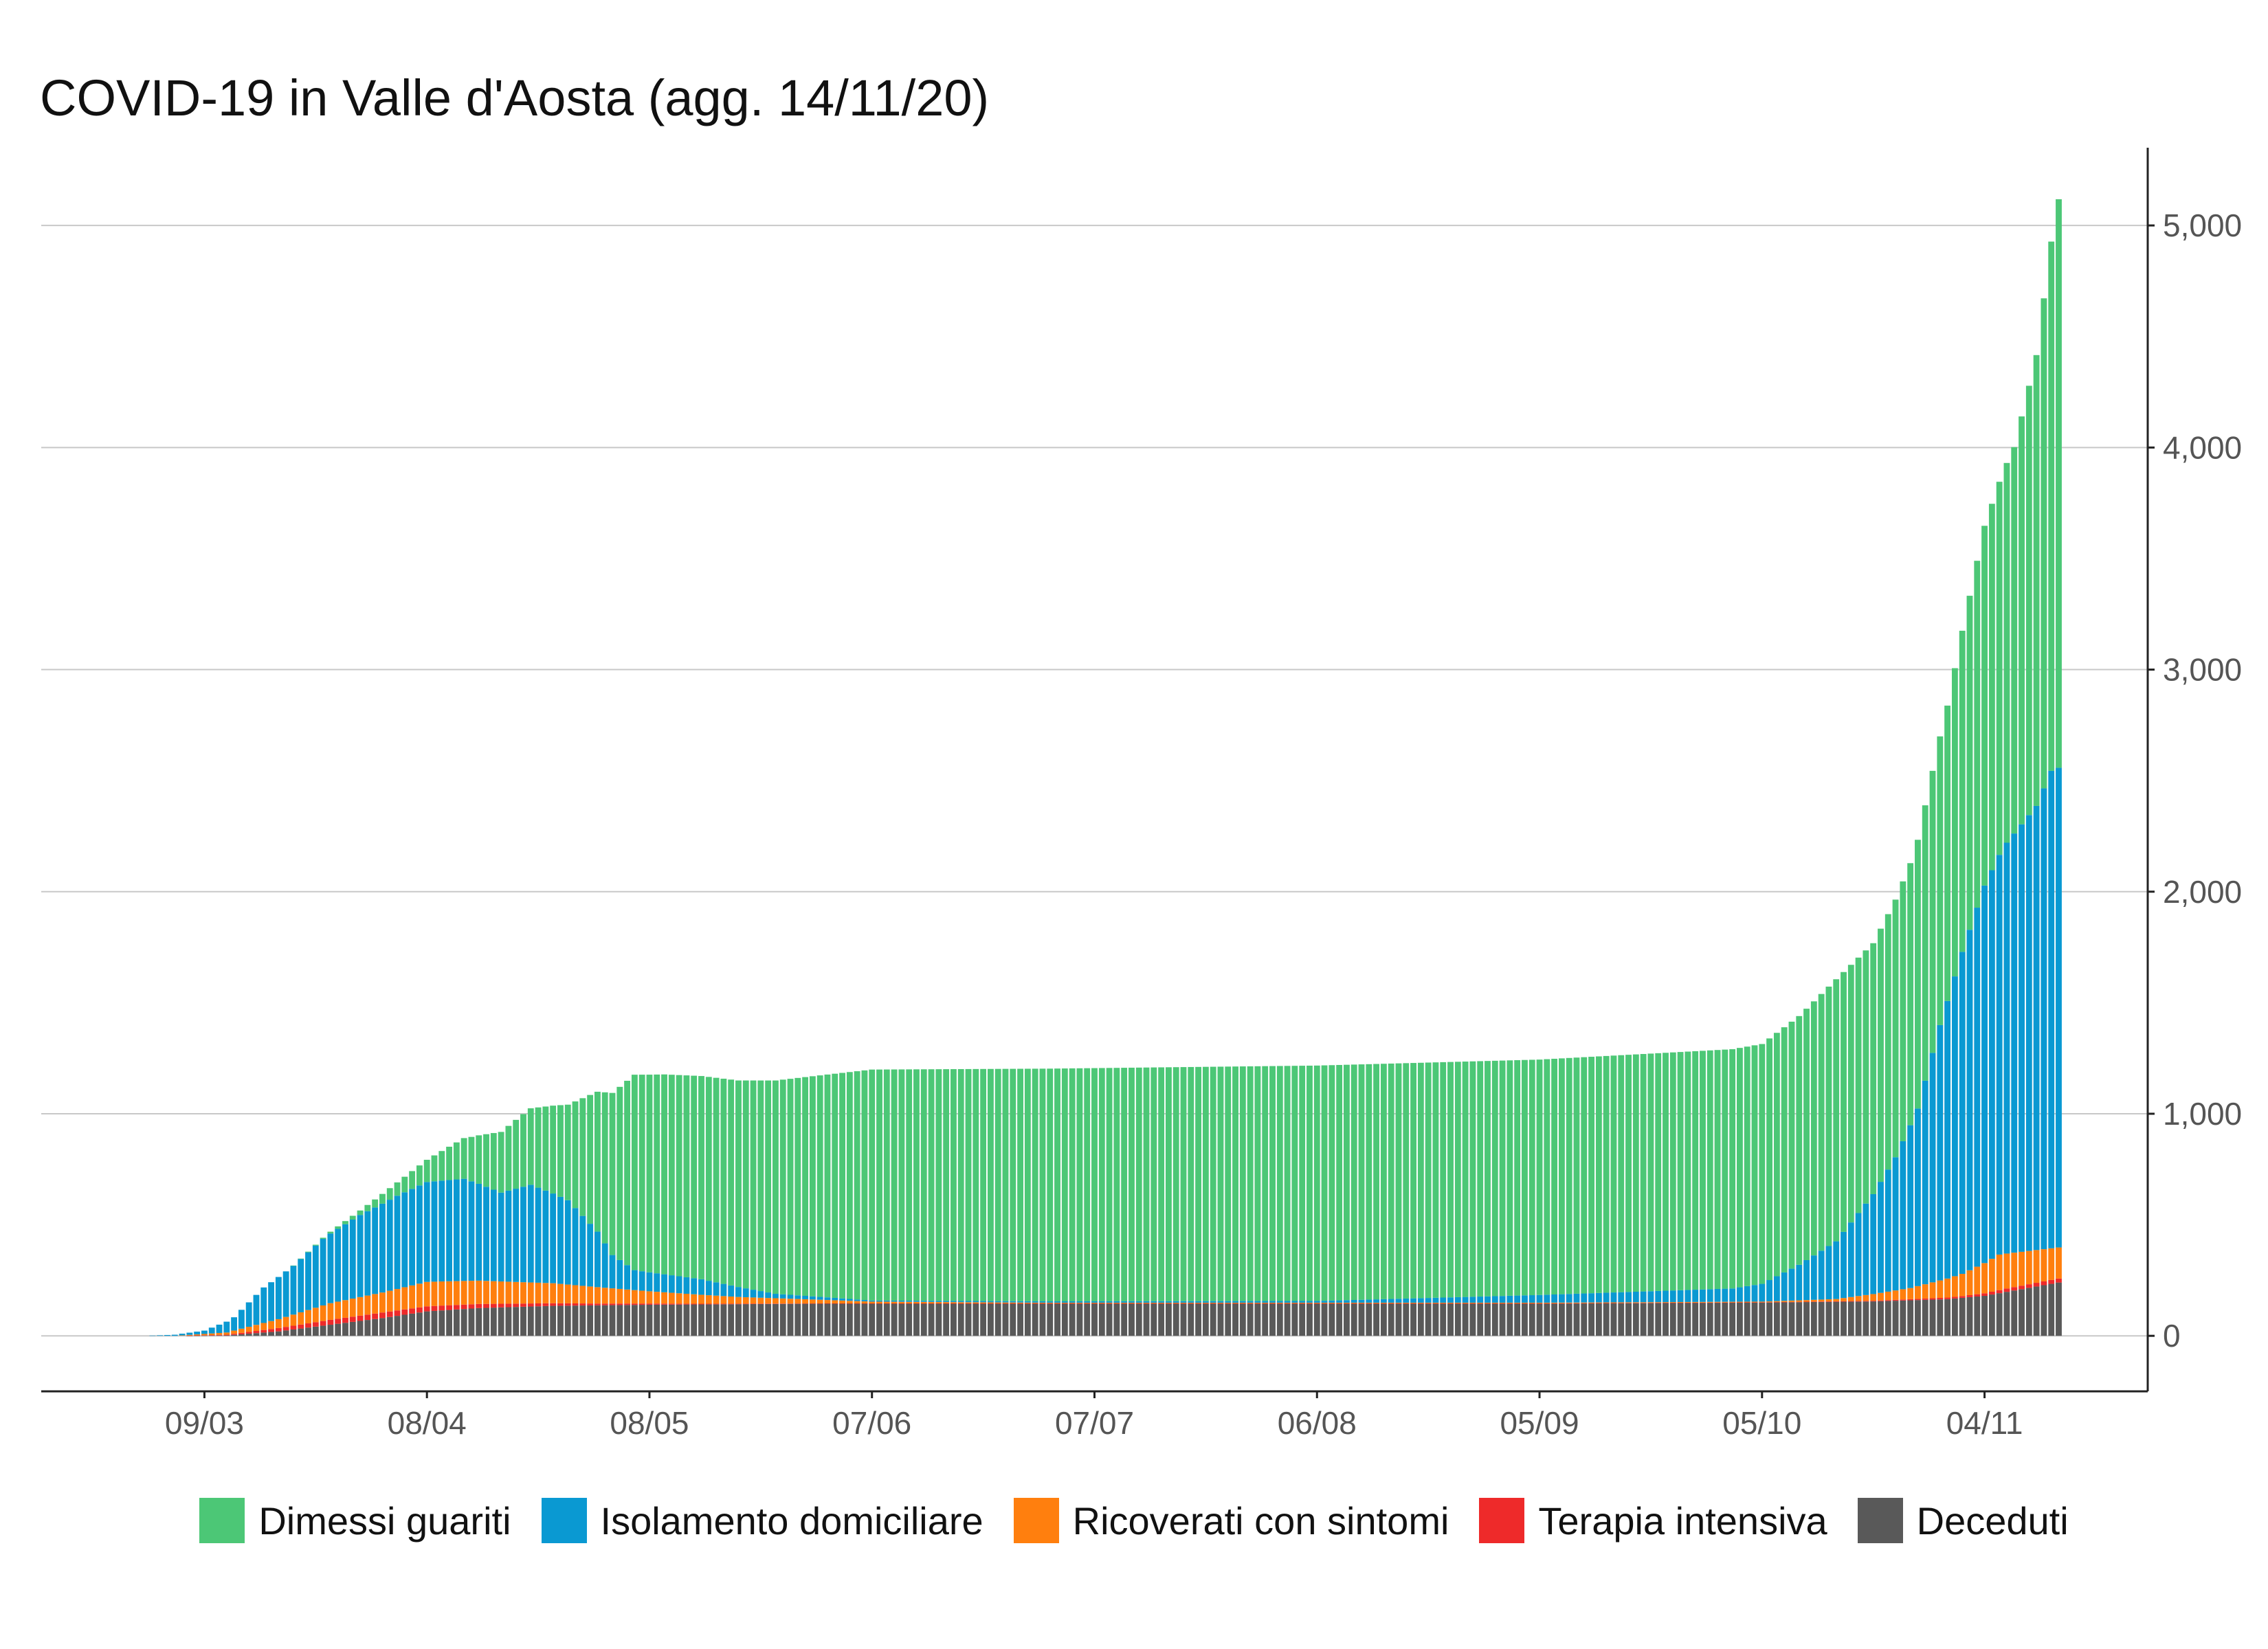 This screenshot has height=1649, width=2268. What do you see at coordinates (2172, 1336) in the screenshot?
I see `y-tick-label: 0` at bounding box center [2172, 1336].